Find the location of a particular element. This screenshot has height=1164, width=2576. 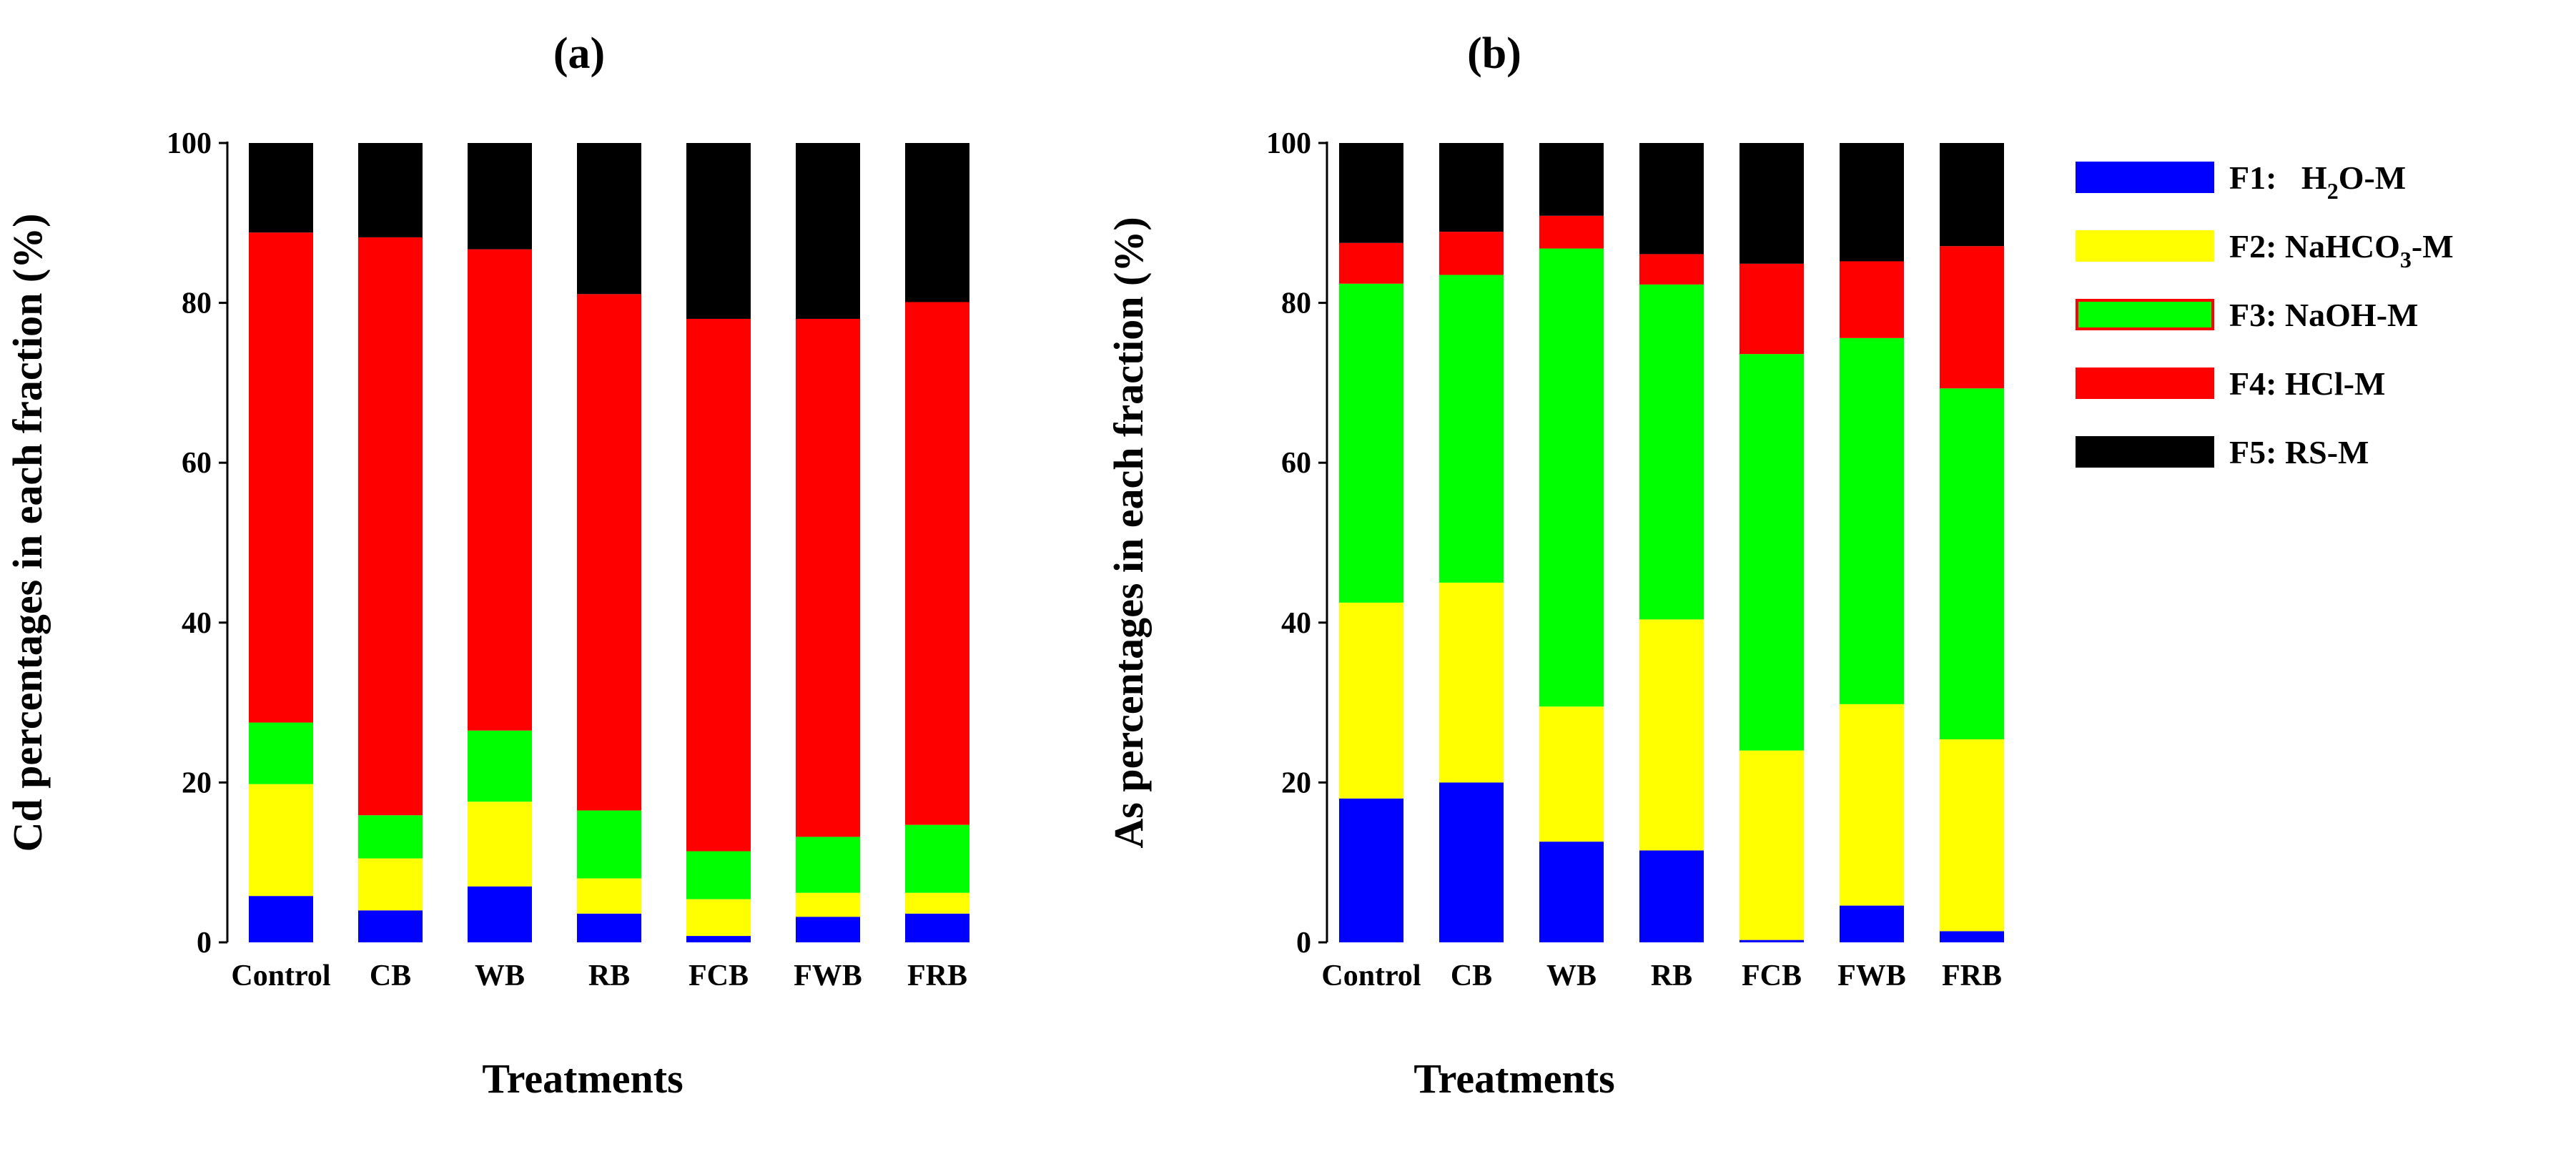

panel-a-bar-frb-f2 is located at coordinates (937, 903).